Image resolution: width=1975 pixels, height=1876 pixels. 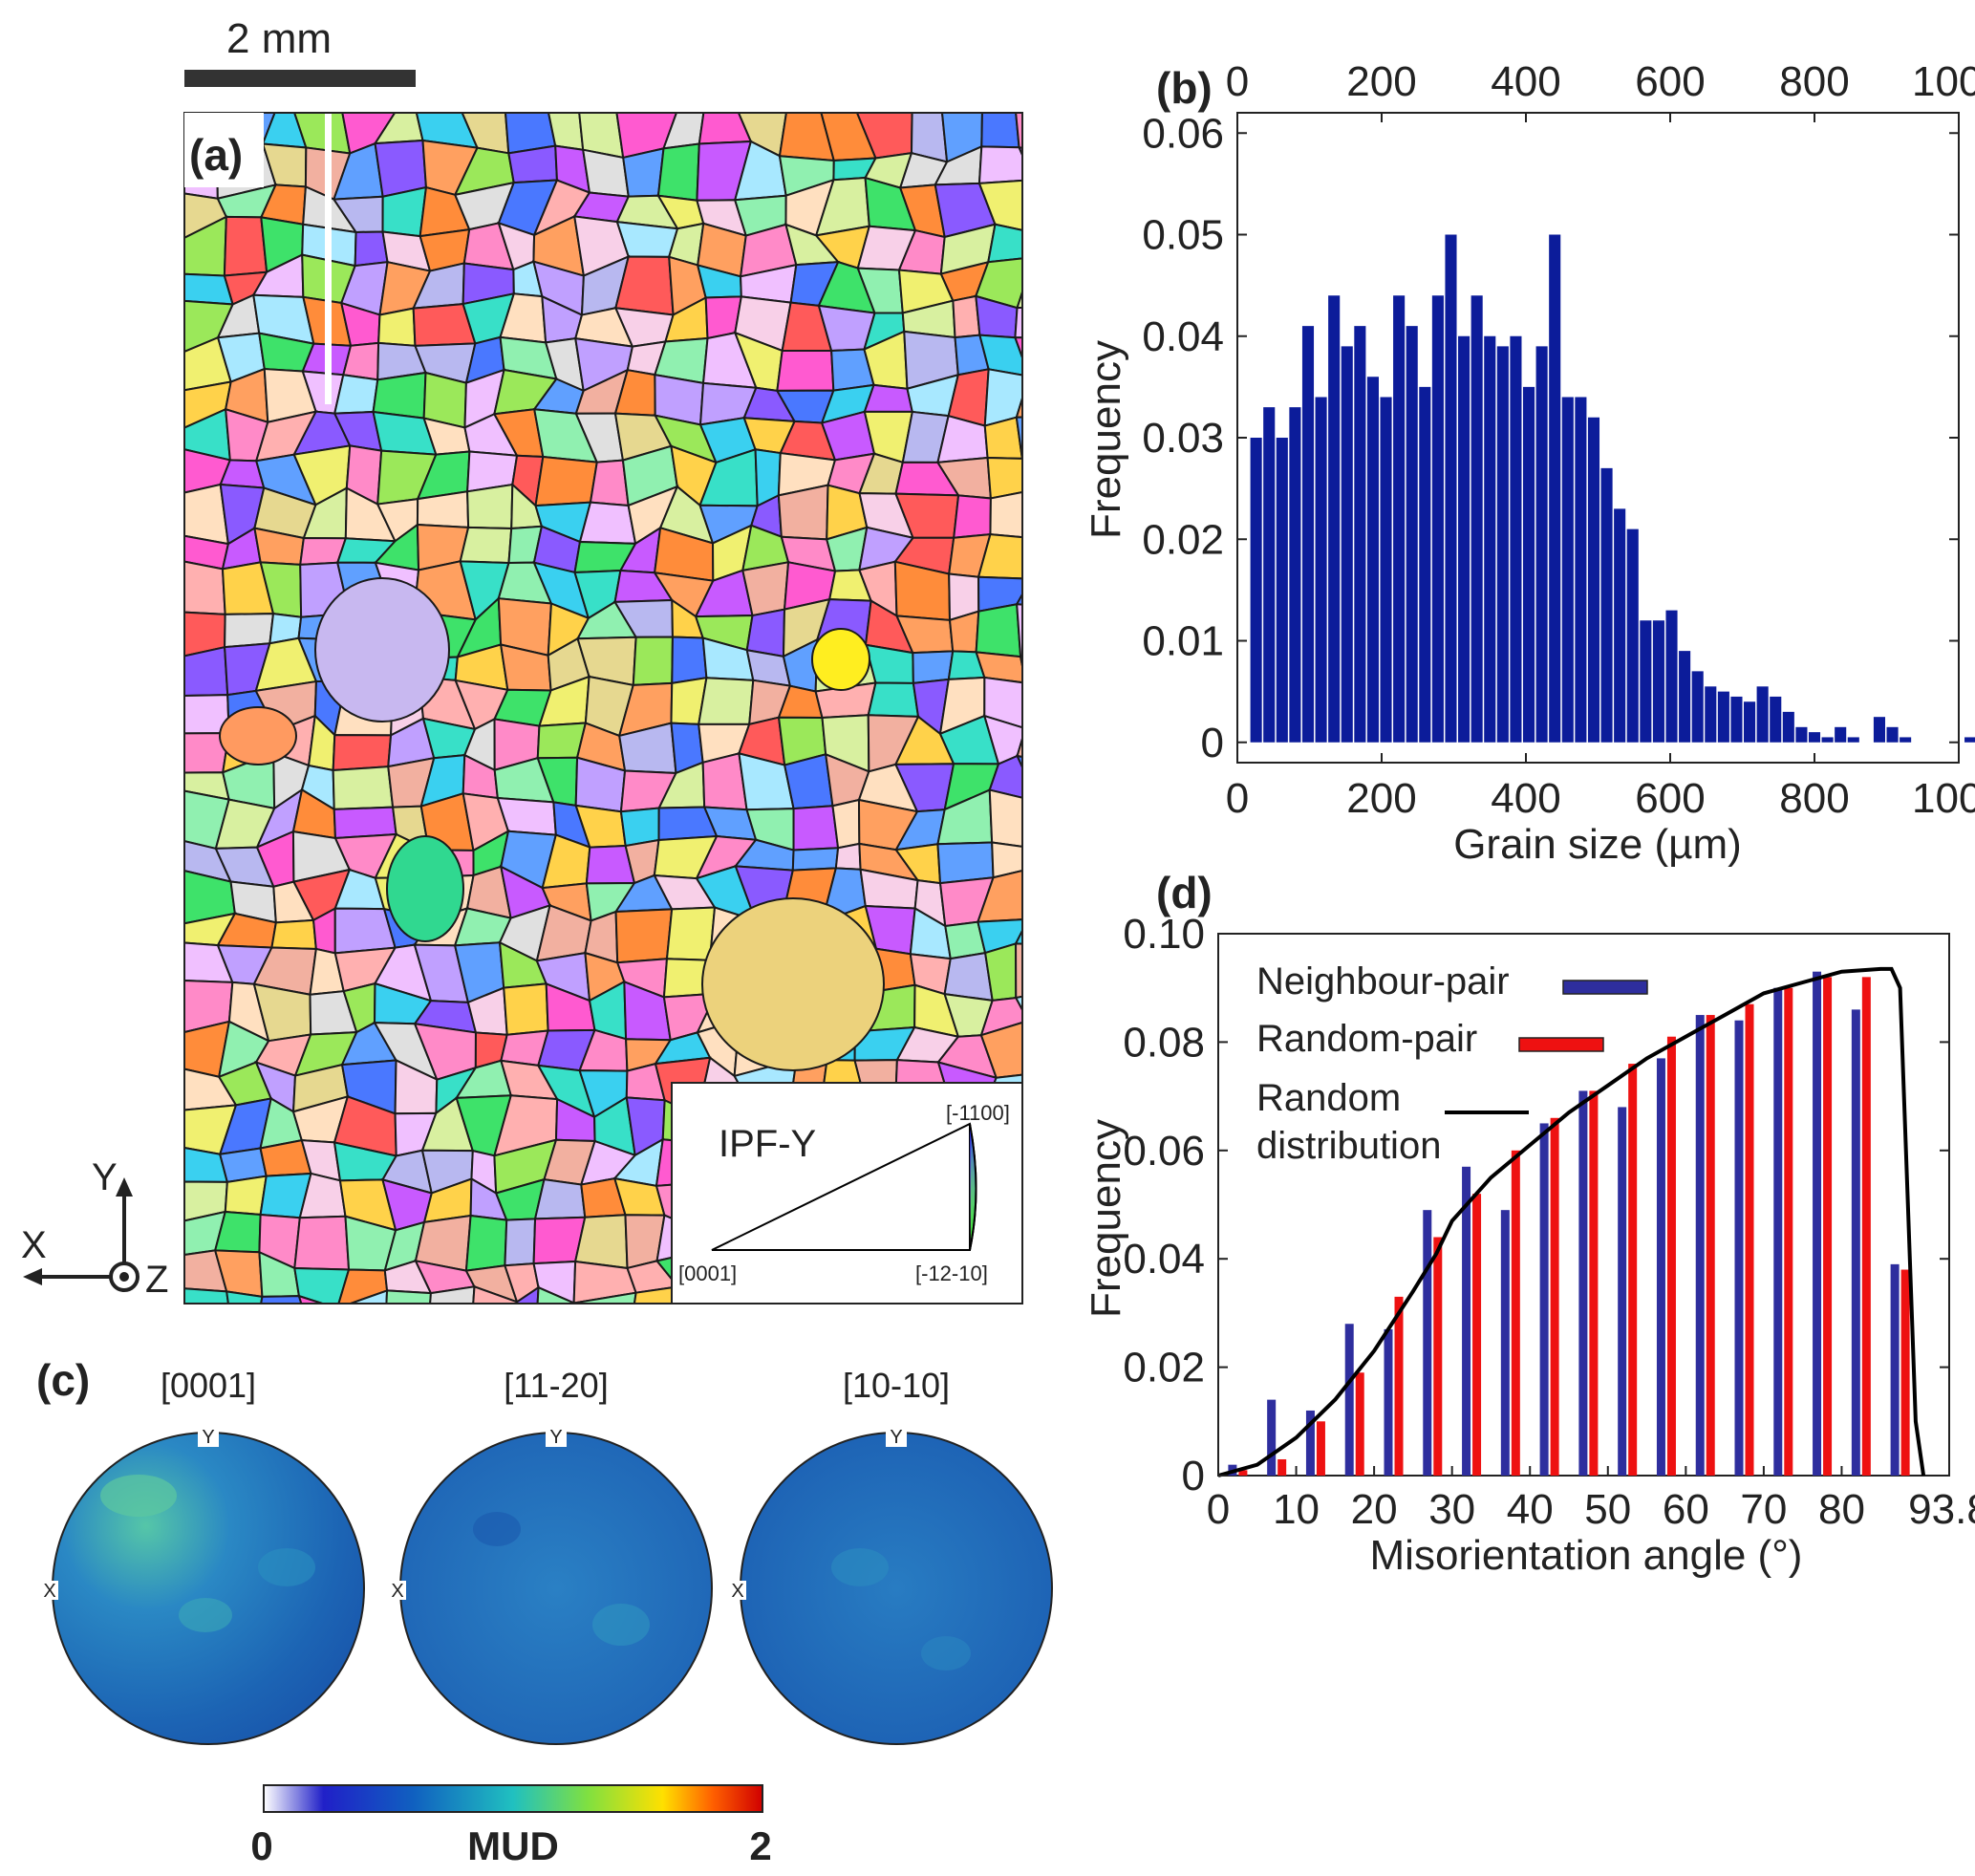 I want to click on ipf-title: IPF-Y, so click(x=767, y=1144).